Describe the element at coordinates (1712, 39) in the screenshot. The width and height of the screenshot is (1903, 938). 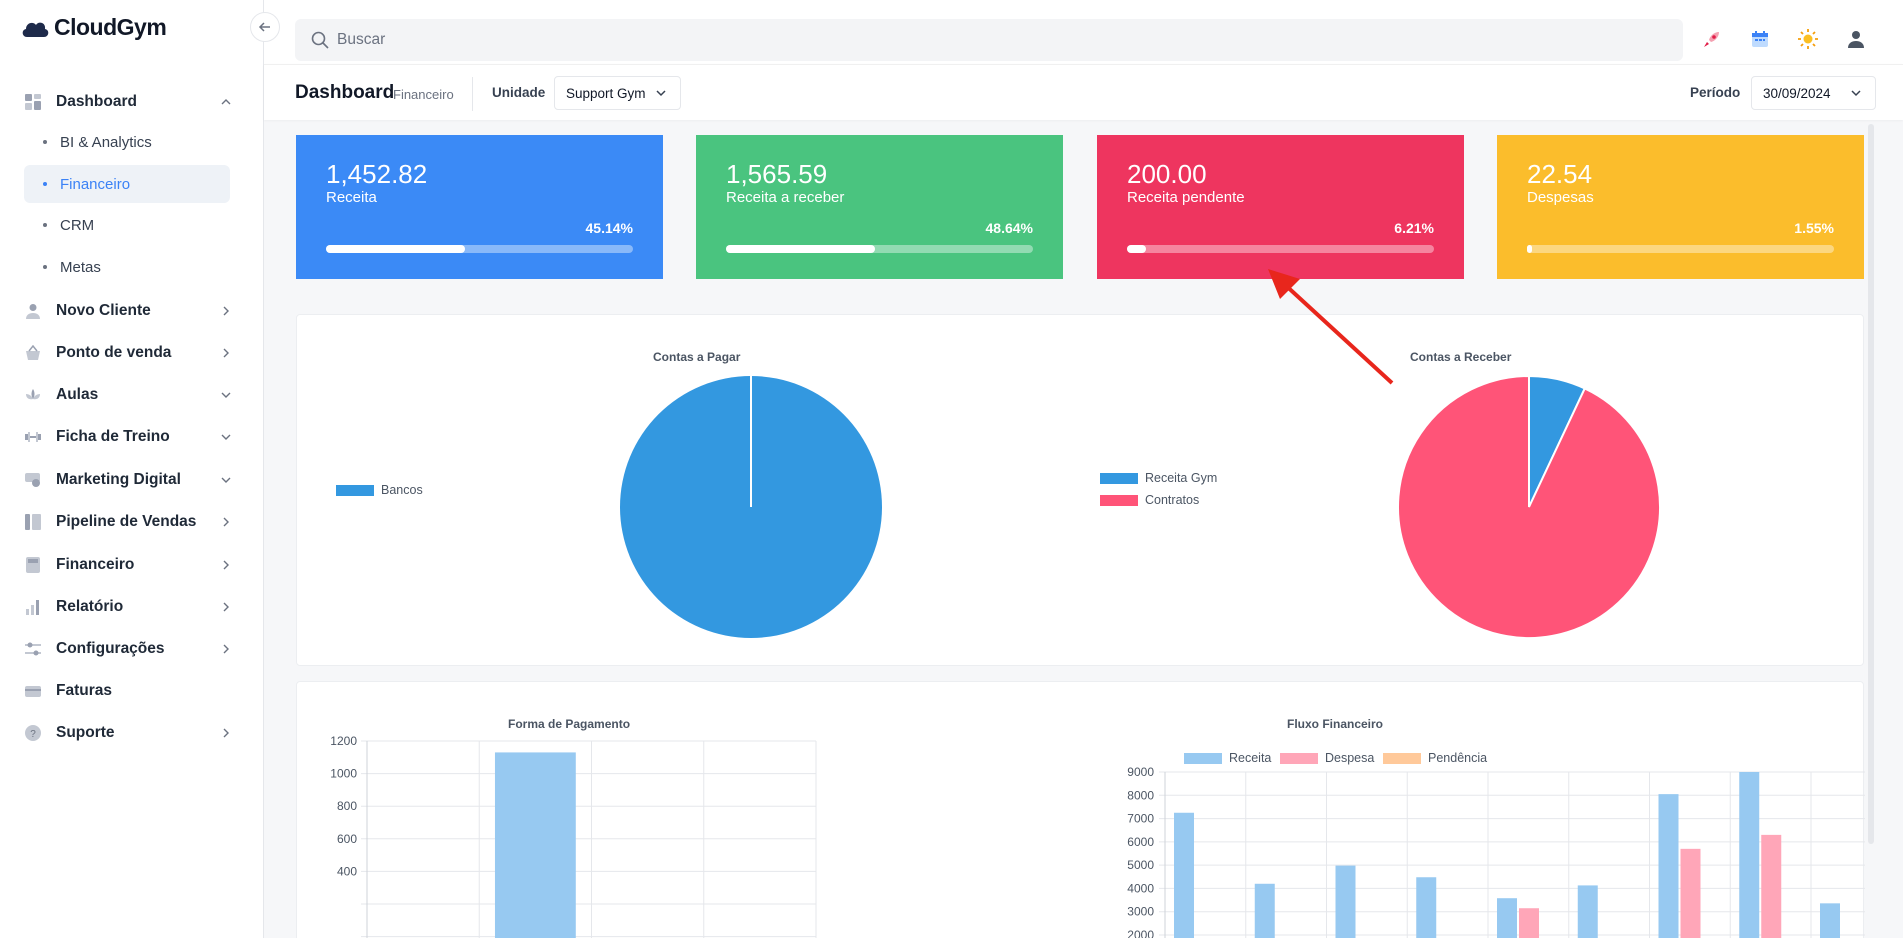
I see `rocket-icon` at that location.